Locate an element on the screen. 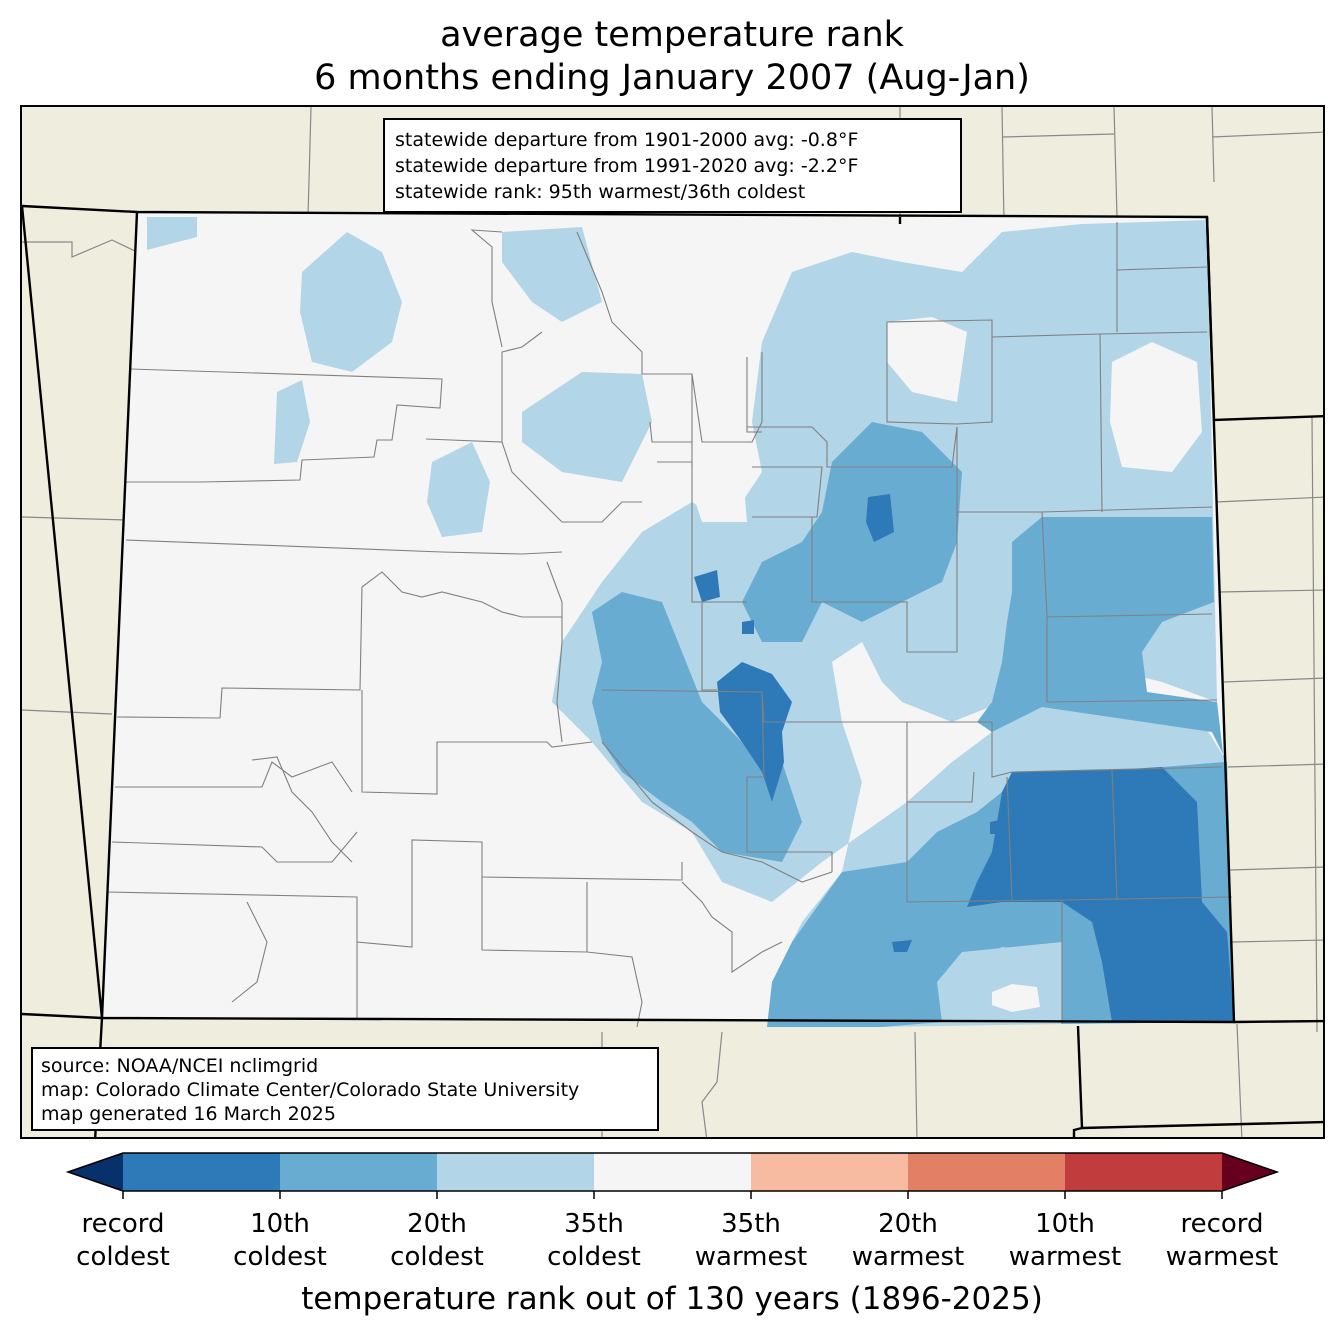  colorbar-tick-label: 35th warmest is located at coordinates (751, 1241).